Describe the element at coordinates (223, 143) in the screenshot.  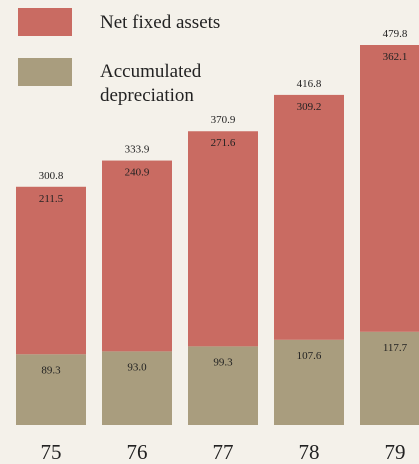
I see `value-label: 271.6` at that location.